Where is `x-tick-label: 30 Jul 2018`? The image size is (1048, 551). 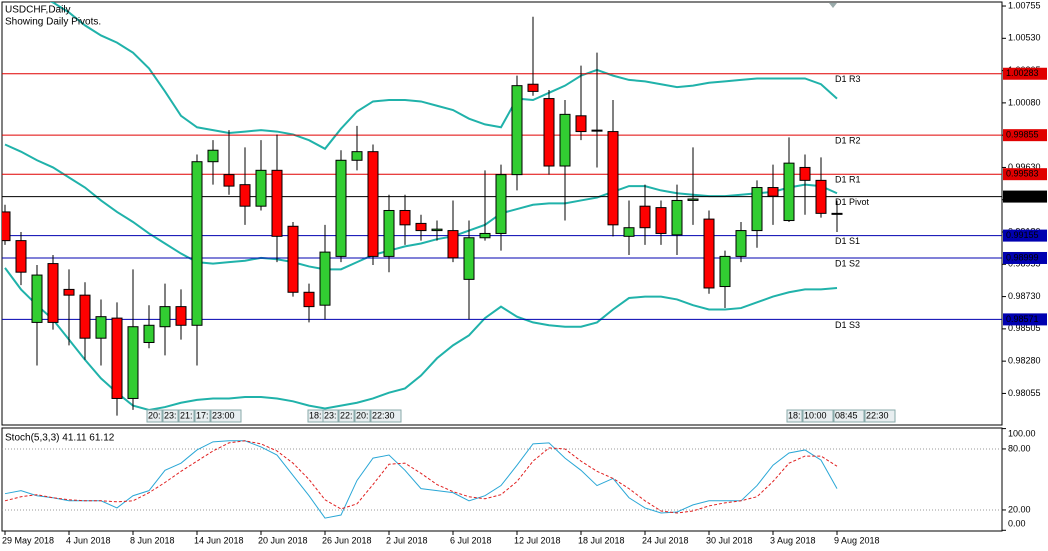
x-tick-label: 30 Jul 2018 is located at coordinates (729, 540).